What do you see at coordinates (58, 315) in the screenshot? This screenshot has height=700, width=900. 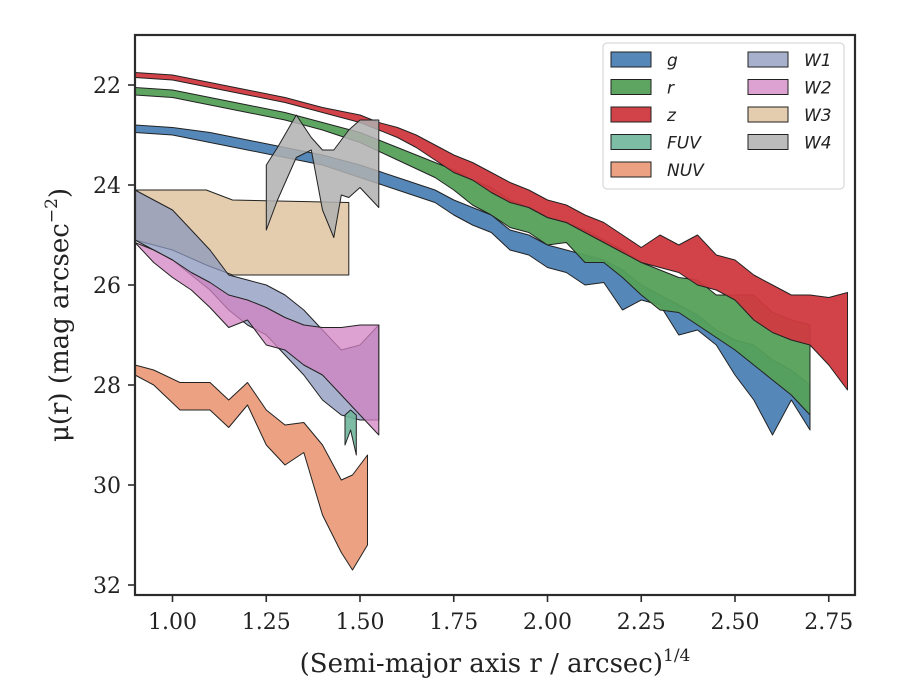 I see `y-axis-title: μ(r) (mag arcsec−2)` at bounding box center [58, 315].